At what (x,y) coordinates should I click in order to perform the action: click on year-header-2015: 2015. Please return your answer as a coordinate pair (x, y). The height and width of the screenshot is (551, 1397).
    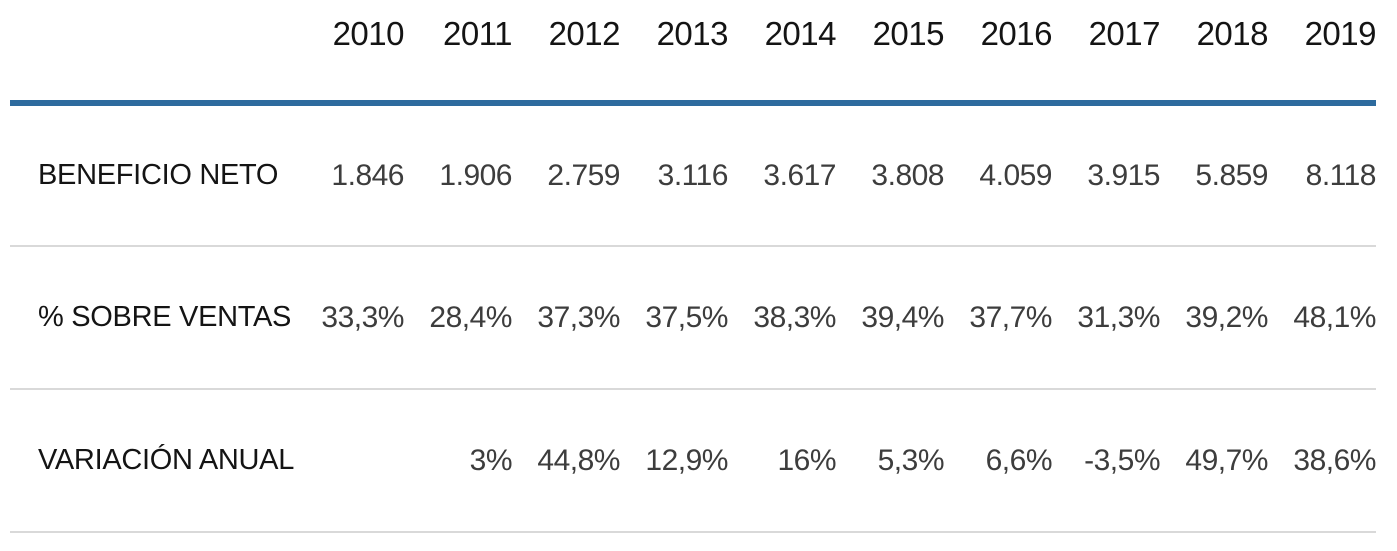
    Looking at the image, I should click on (890, 53).